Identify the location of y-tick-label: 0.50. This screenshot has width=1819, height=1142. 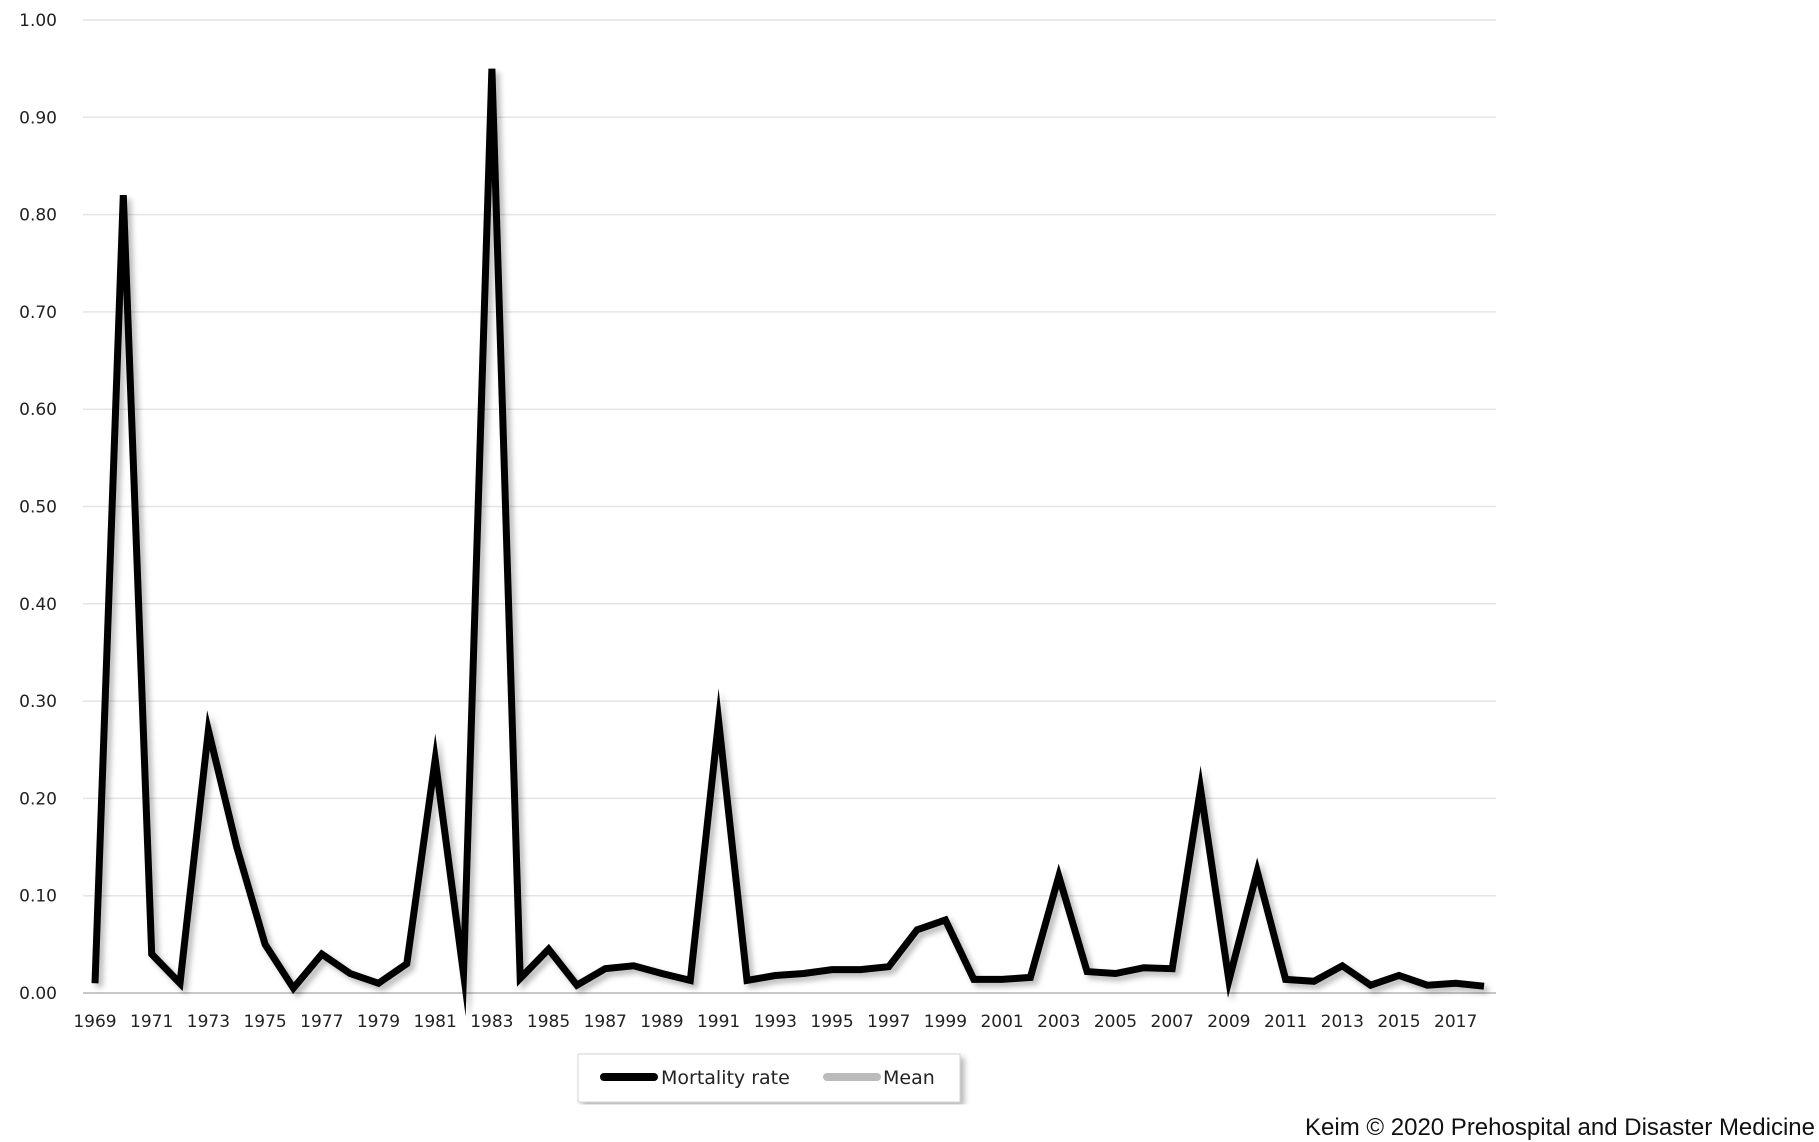
(38, 508).